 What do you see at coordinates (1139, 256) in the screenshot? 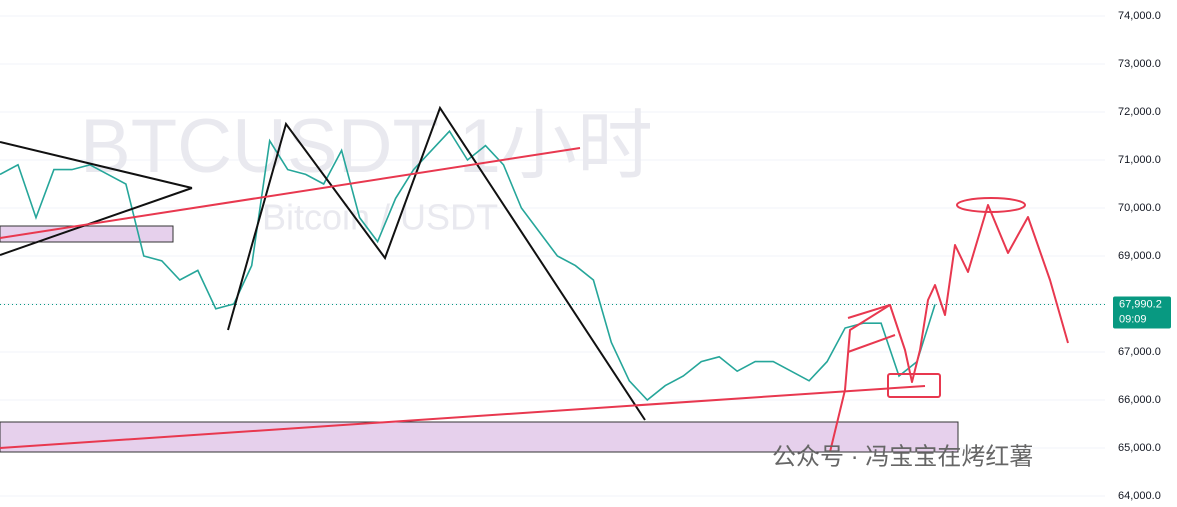
I see `y-tick-label: 69,000.0` at bounding box center [1139, 256].